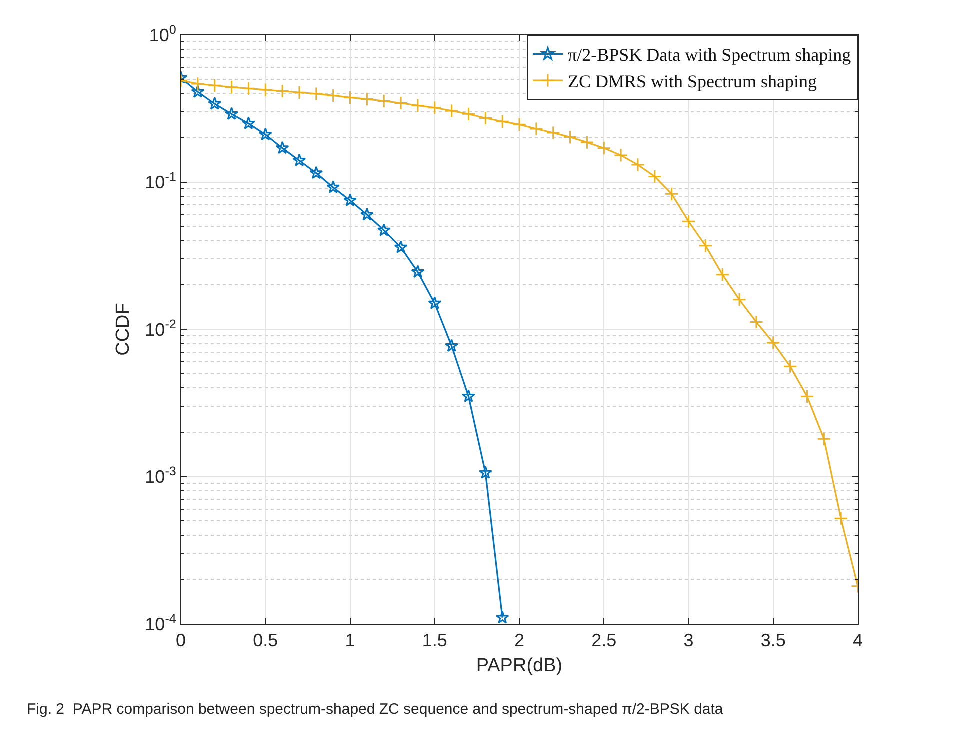 Image resolution: width=953 pixels, height=739 pixels. What do you see at coordinates (689, 640) in the screenshot?
I see `x-tick-label: 3` at bounding box center [689, 640].